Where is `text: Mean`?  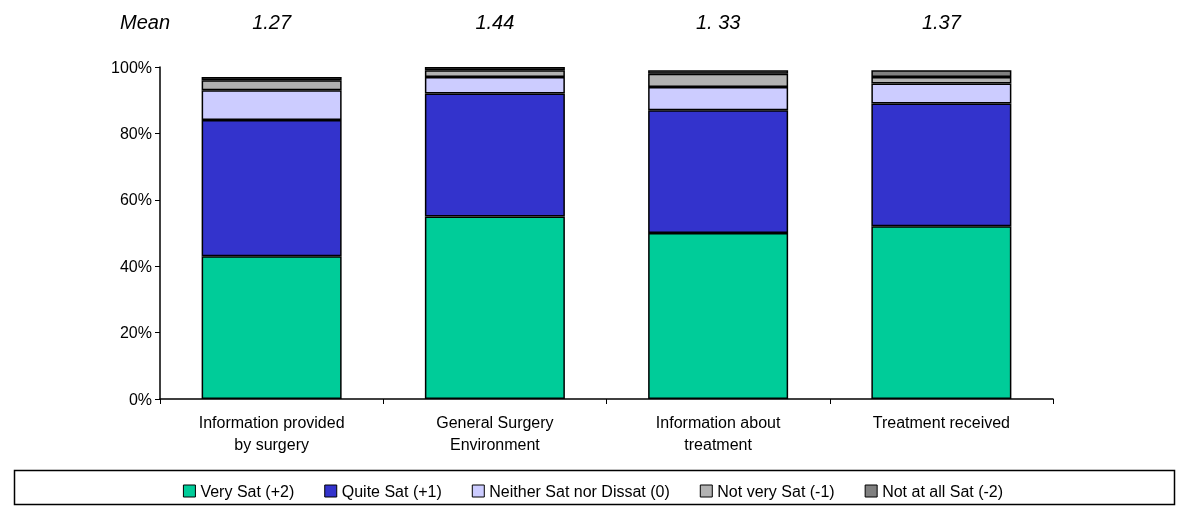
text: Mean is located at coordinates (145, 22).